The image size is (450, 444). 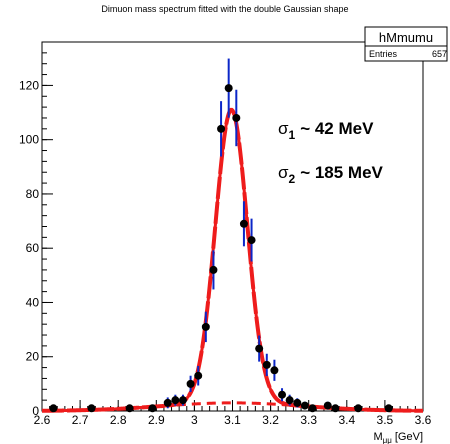 What do you see at coordinates (409, 437) in the screenshot?
I see `x-axis-label-unit: [GeV]` at bounding box center [409, 437].